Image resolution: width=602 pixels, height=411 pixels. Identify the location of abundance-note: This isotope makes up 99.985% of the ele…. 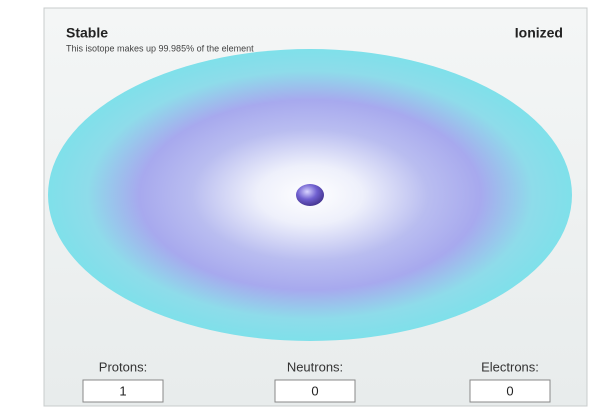
(160, 48).